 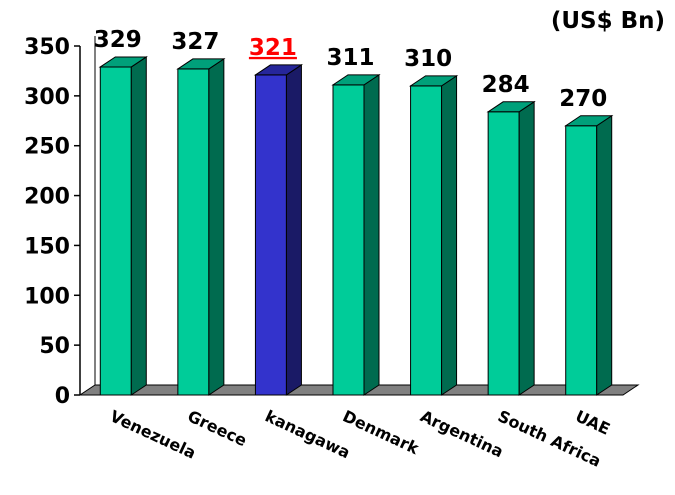 What do you see at coordinates (47, 296) in the screenshot?
I see `y-tick-label: 100` at bounding box center [47, 296].